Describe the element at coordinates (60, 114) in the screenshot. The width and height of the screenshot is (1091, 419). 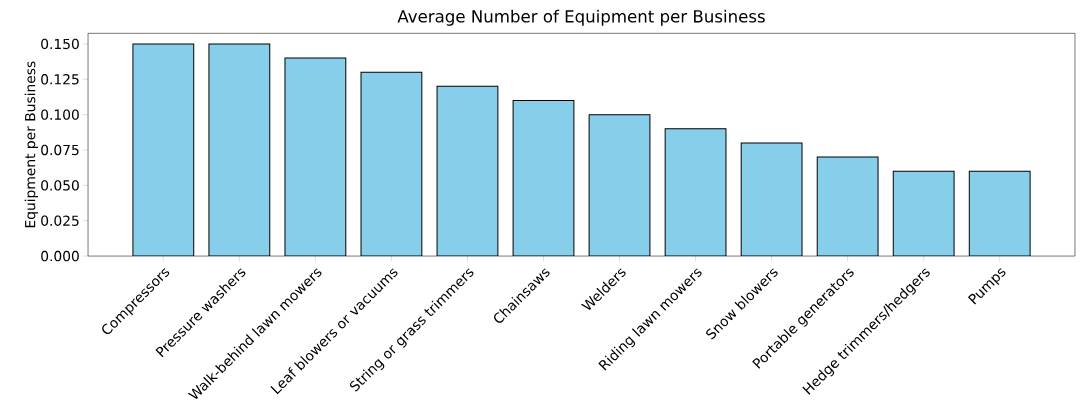
I see `y-tick-label: 0.100` at that location.